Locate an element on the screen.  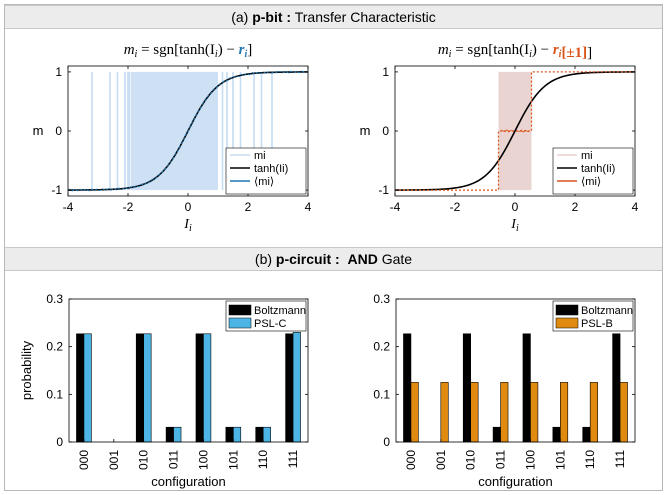
chart-title: mi = sgn[tanh(Ii) − ri[±1]] is located at coordinates (515, 51).